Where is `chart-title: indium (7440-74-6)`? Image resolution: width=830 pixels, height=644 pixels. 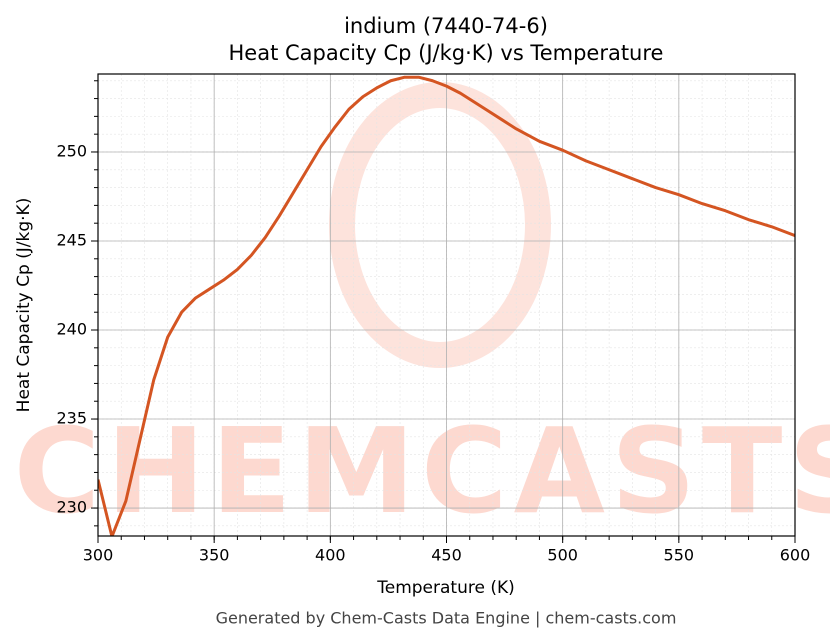 chart-title: indium (7440-74-6) is located at coordinates (446, 26).